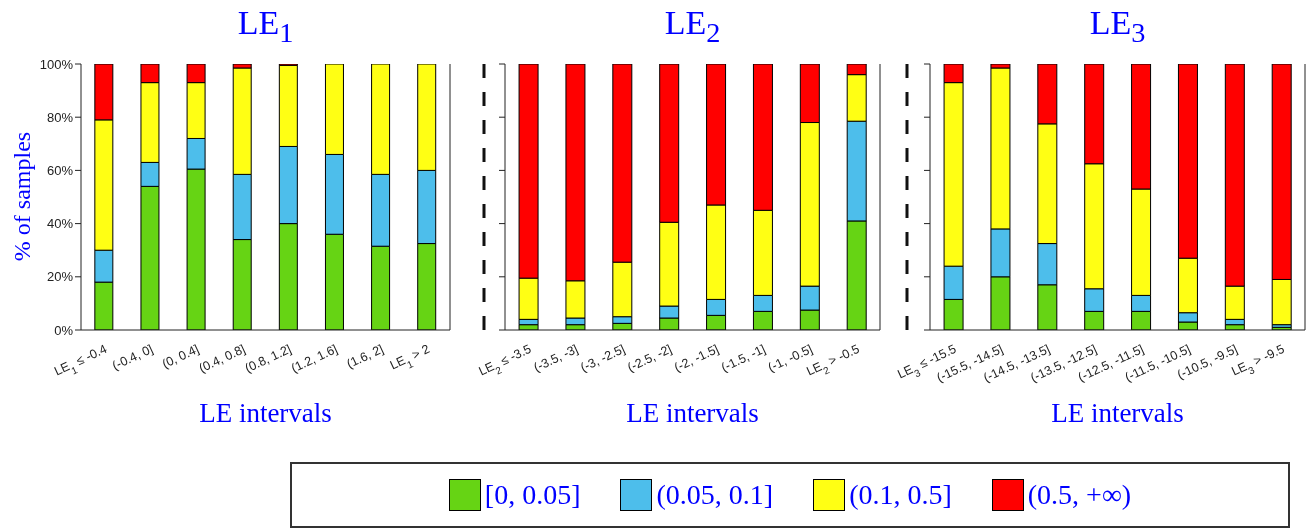 The width and height of the screenshot is (1314, 528). Describe the element at coordinates (56, 64) in the screenshot. I see `y-tick-label: 100%` at that location.